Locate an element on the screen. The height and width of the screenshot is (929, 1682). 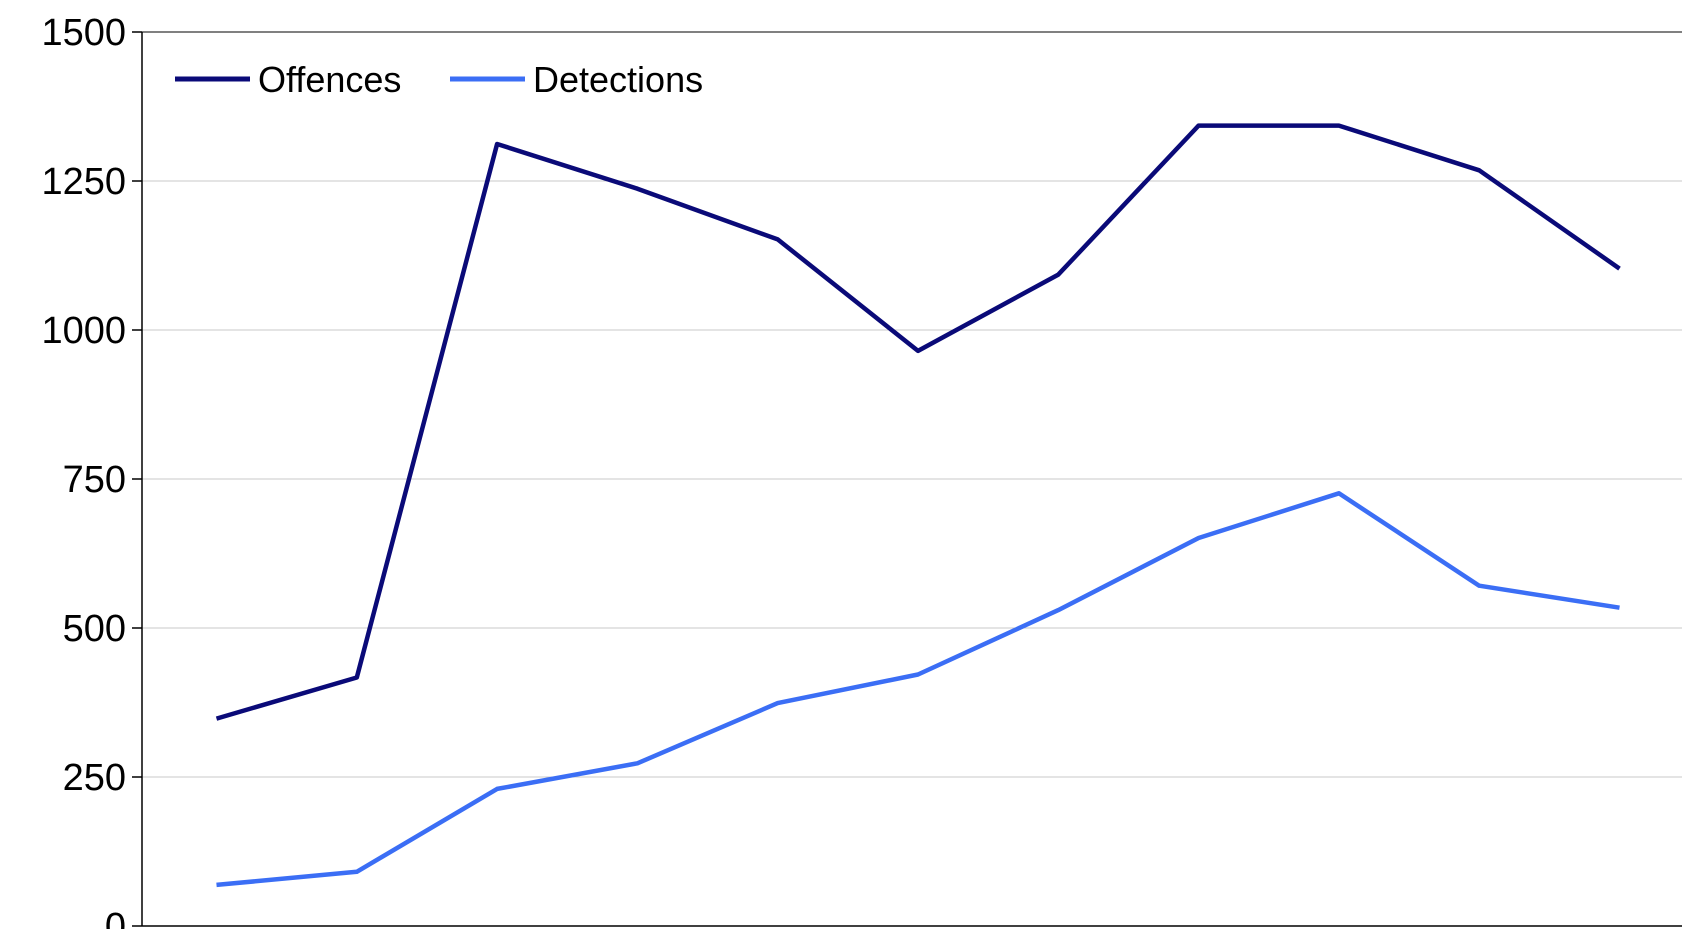
legend-item-offences: Offences is located at coordinates (288, 79).